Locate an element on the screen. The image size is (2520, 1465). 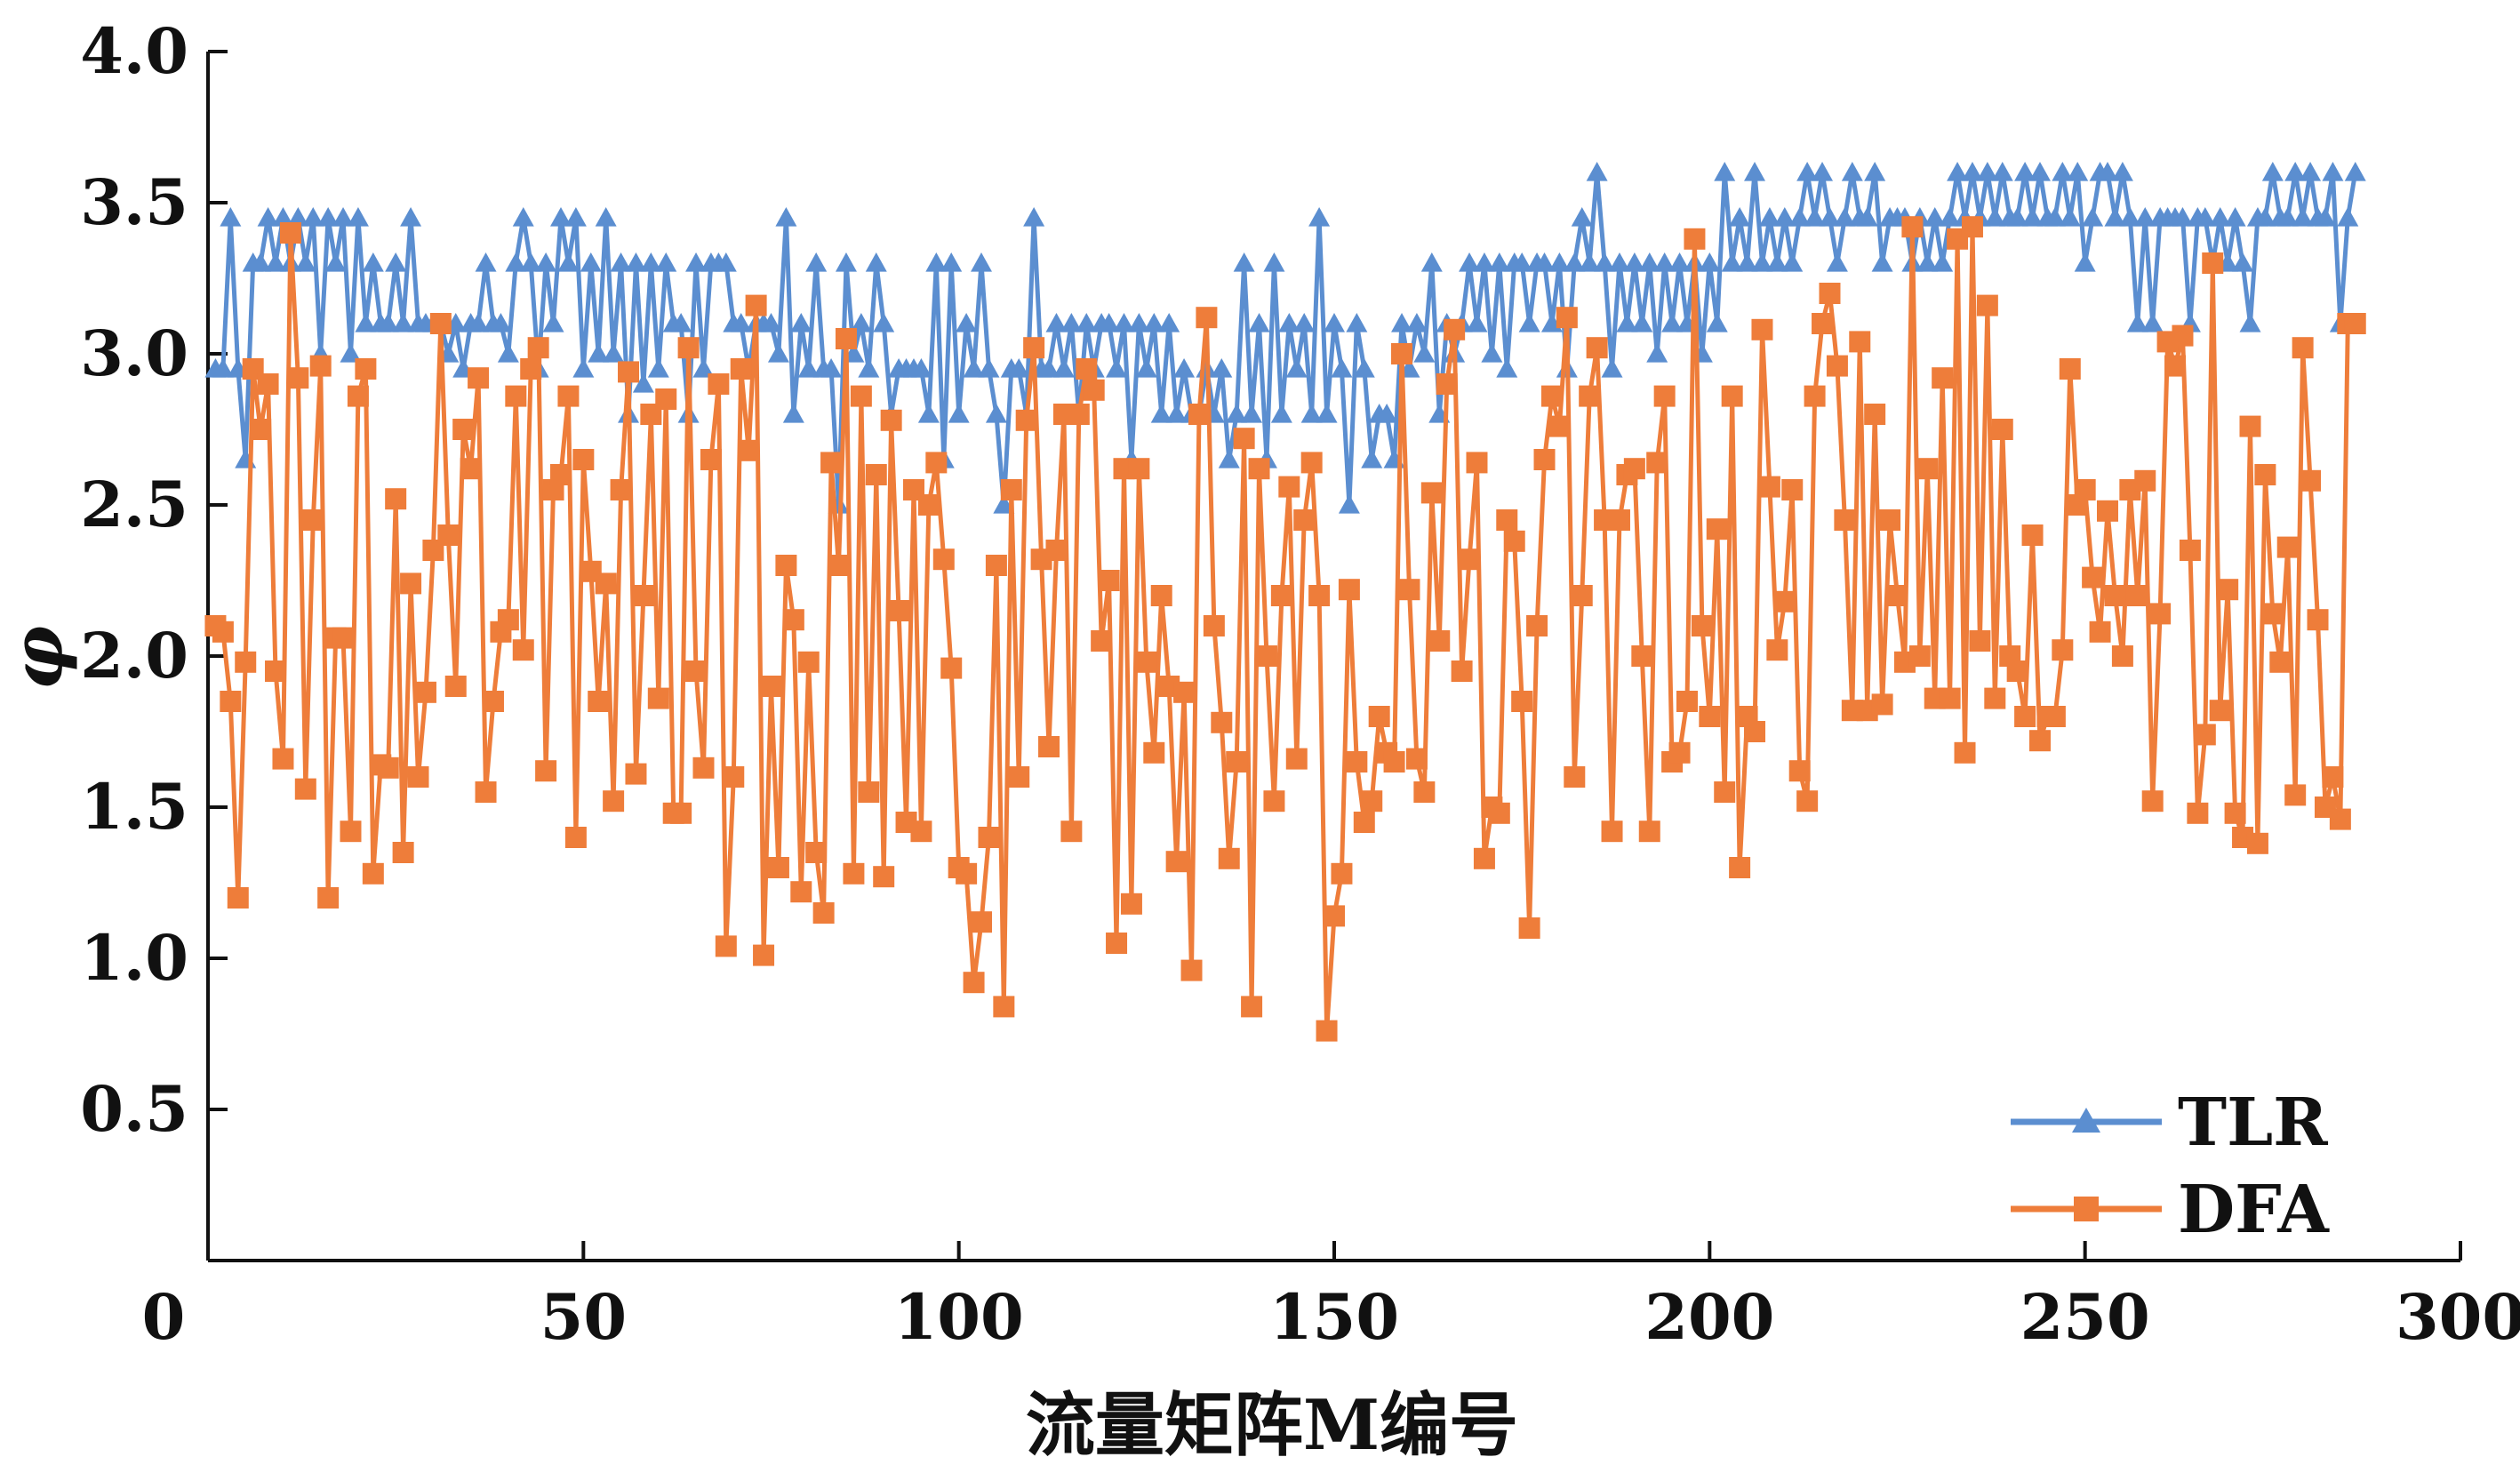
x-tick-label: 0 is located at coordinates (164, 1317).